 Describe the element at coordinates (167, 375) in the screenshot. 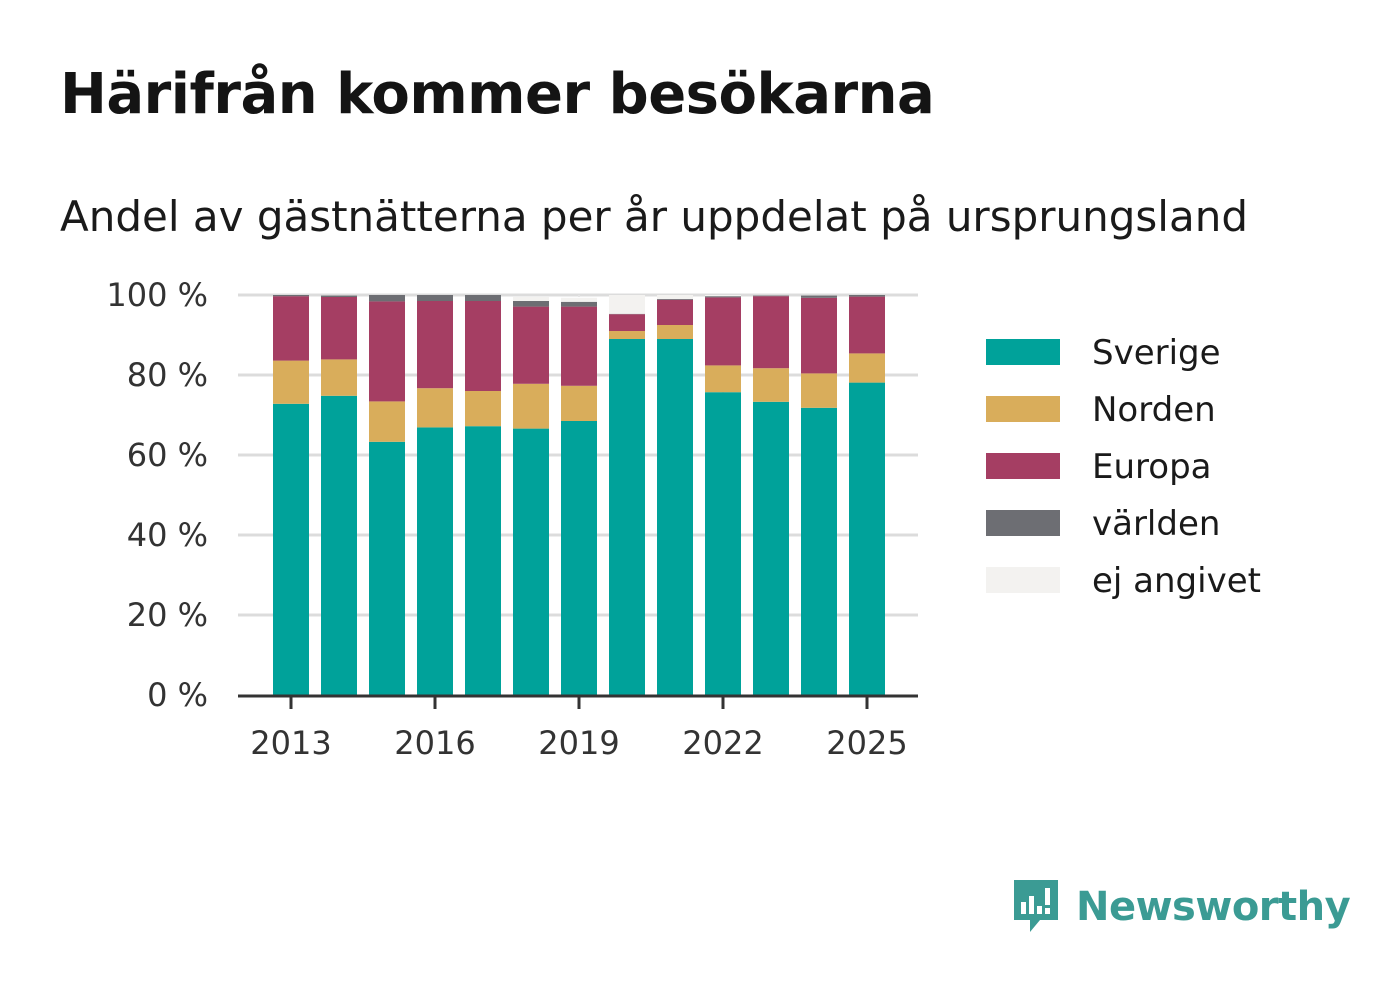

I see `y-tick-label: 80 %` at that location.